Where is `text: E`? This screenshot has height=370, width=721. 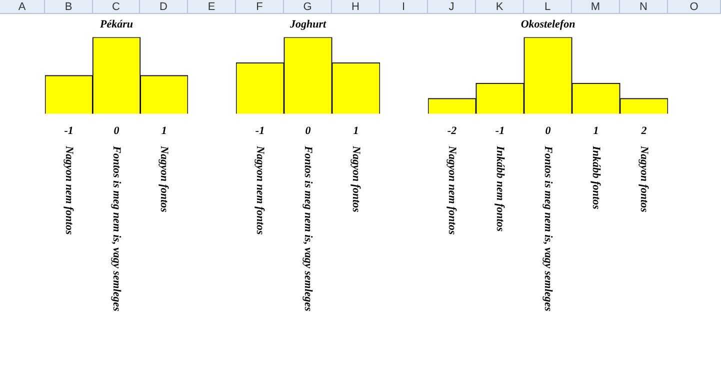
text: E is located at coordinates (212, 7).